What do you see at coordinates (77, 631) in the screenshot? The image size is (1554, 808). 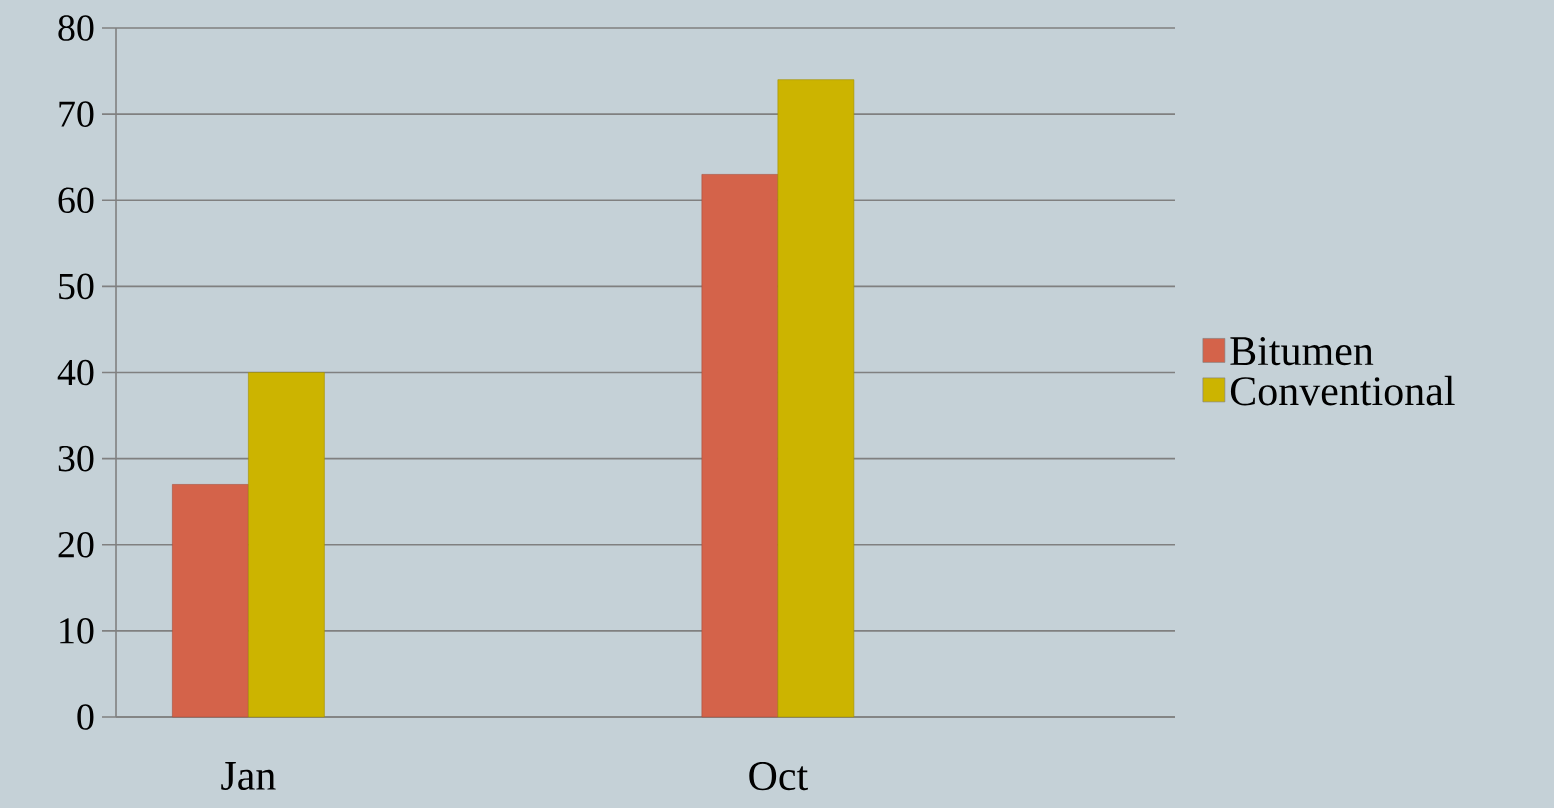 I see `y-tick-label: 10` at bounding box center [77, 631].